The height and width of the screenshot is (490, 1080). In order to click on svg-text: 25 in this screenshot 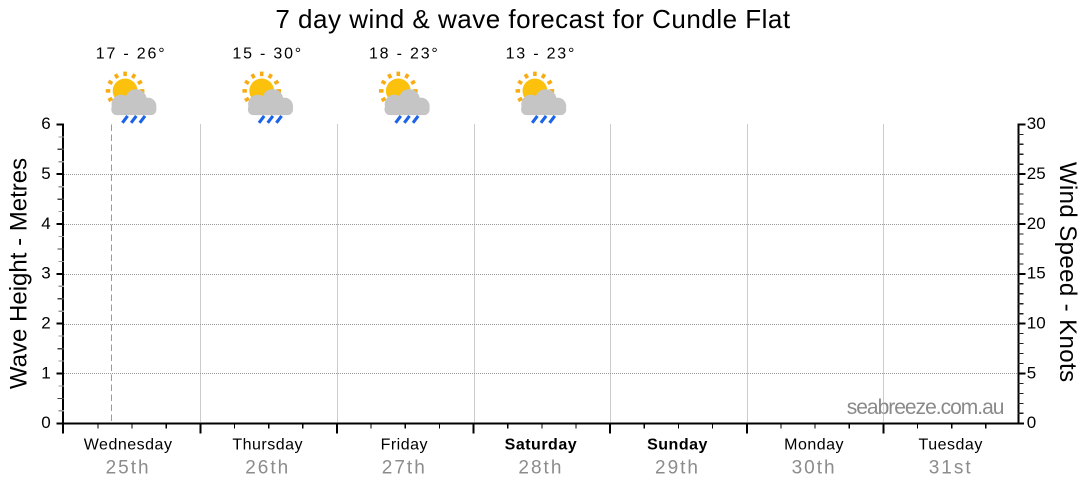, I will do `click(1036, 173)`.